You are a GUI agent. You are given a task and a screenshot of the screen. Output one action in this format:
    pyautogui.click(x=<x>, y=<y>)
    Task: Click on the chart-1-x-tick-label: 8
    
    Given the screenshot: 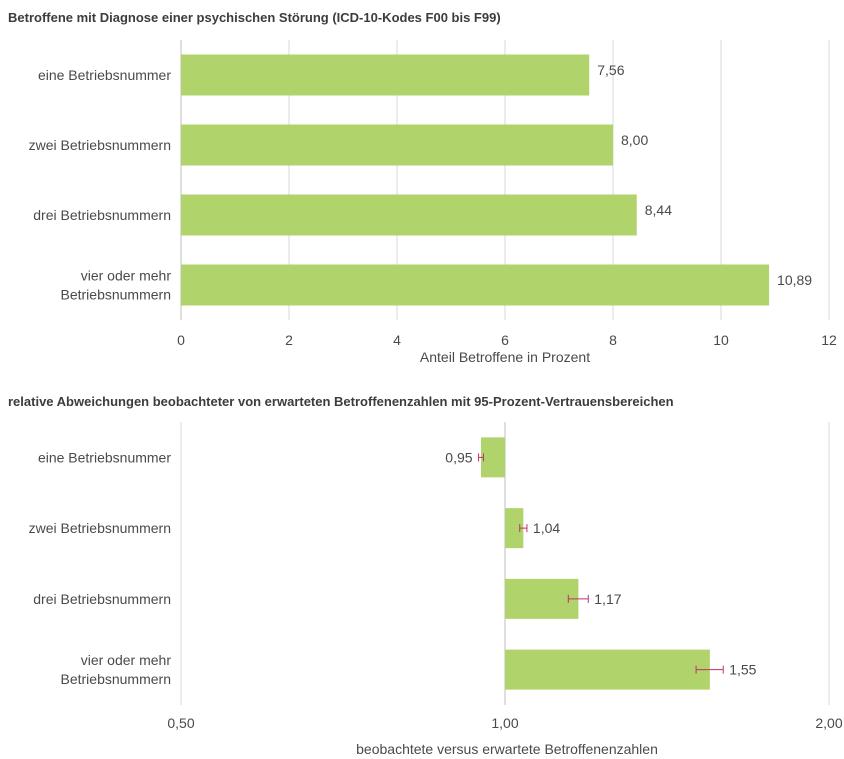 What is the action you would take?
    pyautogui.click(x=613, y=340)
    